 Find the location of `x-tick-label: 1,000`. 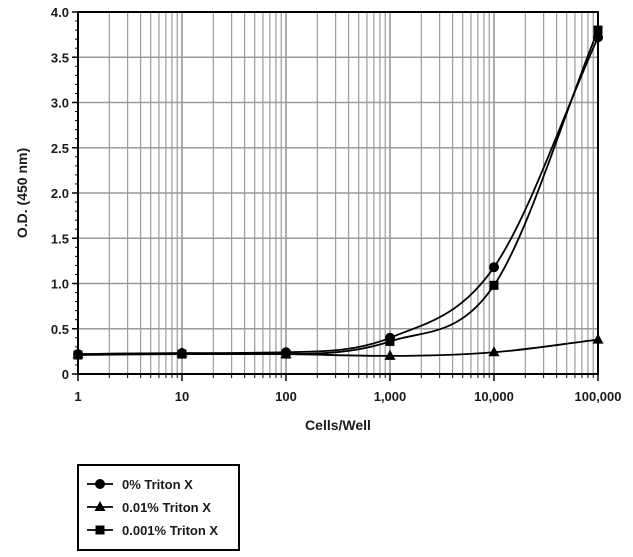

x-tick-label: 1,000 is located at coordinates (390, 396).